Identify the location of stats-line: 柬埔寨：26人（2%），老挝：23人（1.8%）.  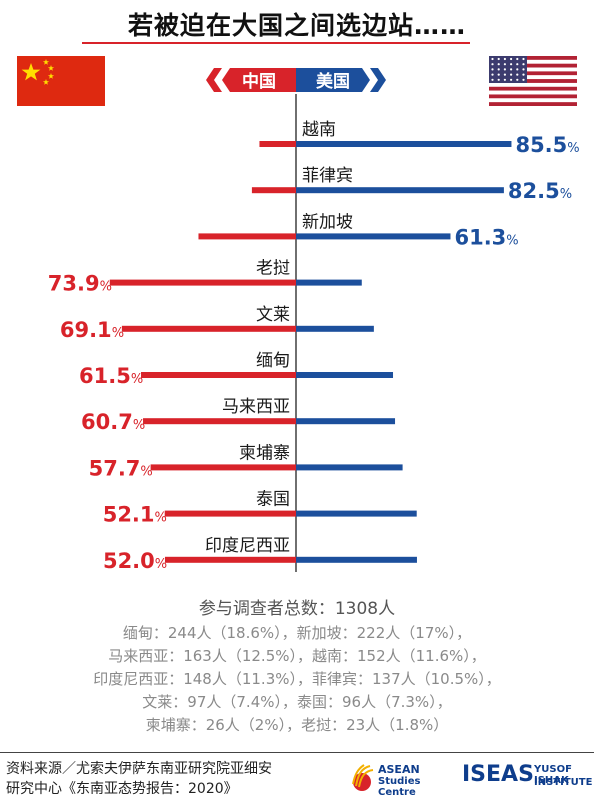
(297, 725).